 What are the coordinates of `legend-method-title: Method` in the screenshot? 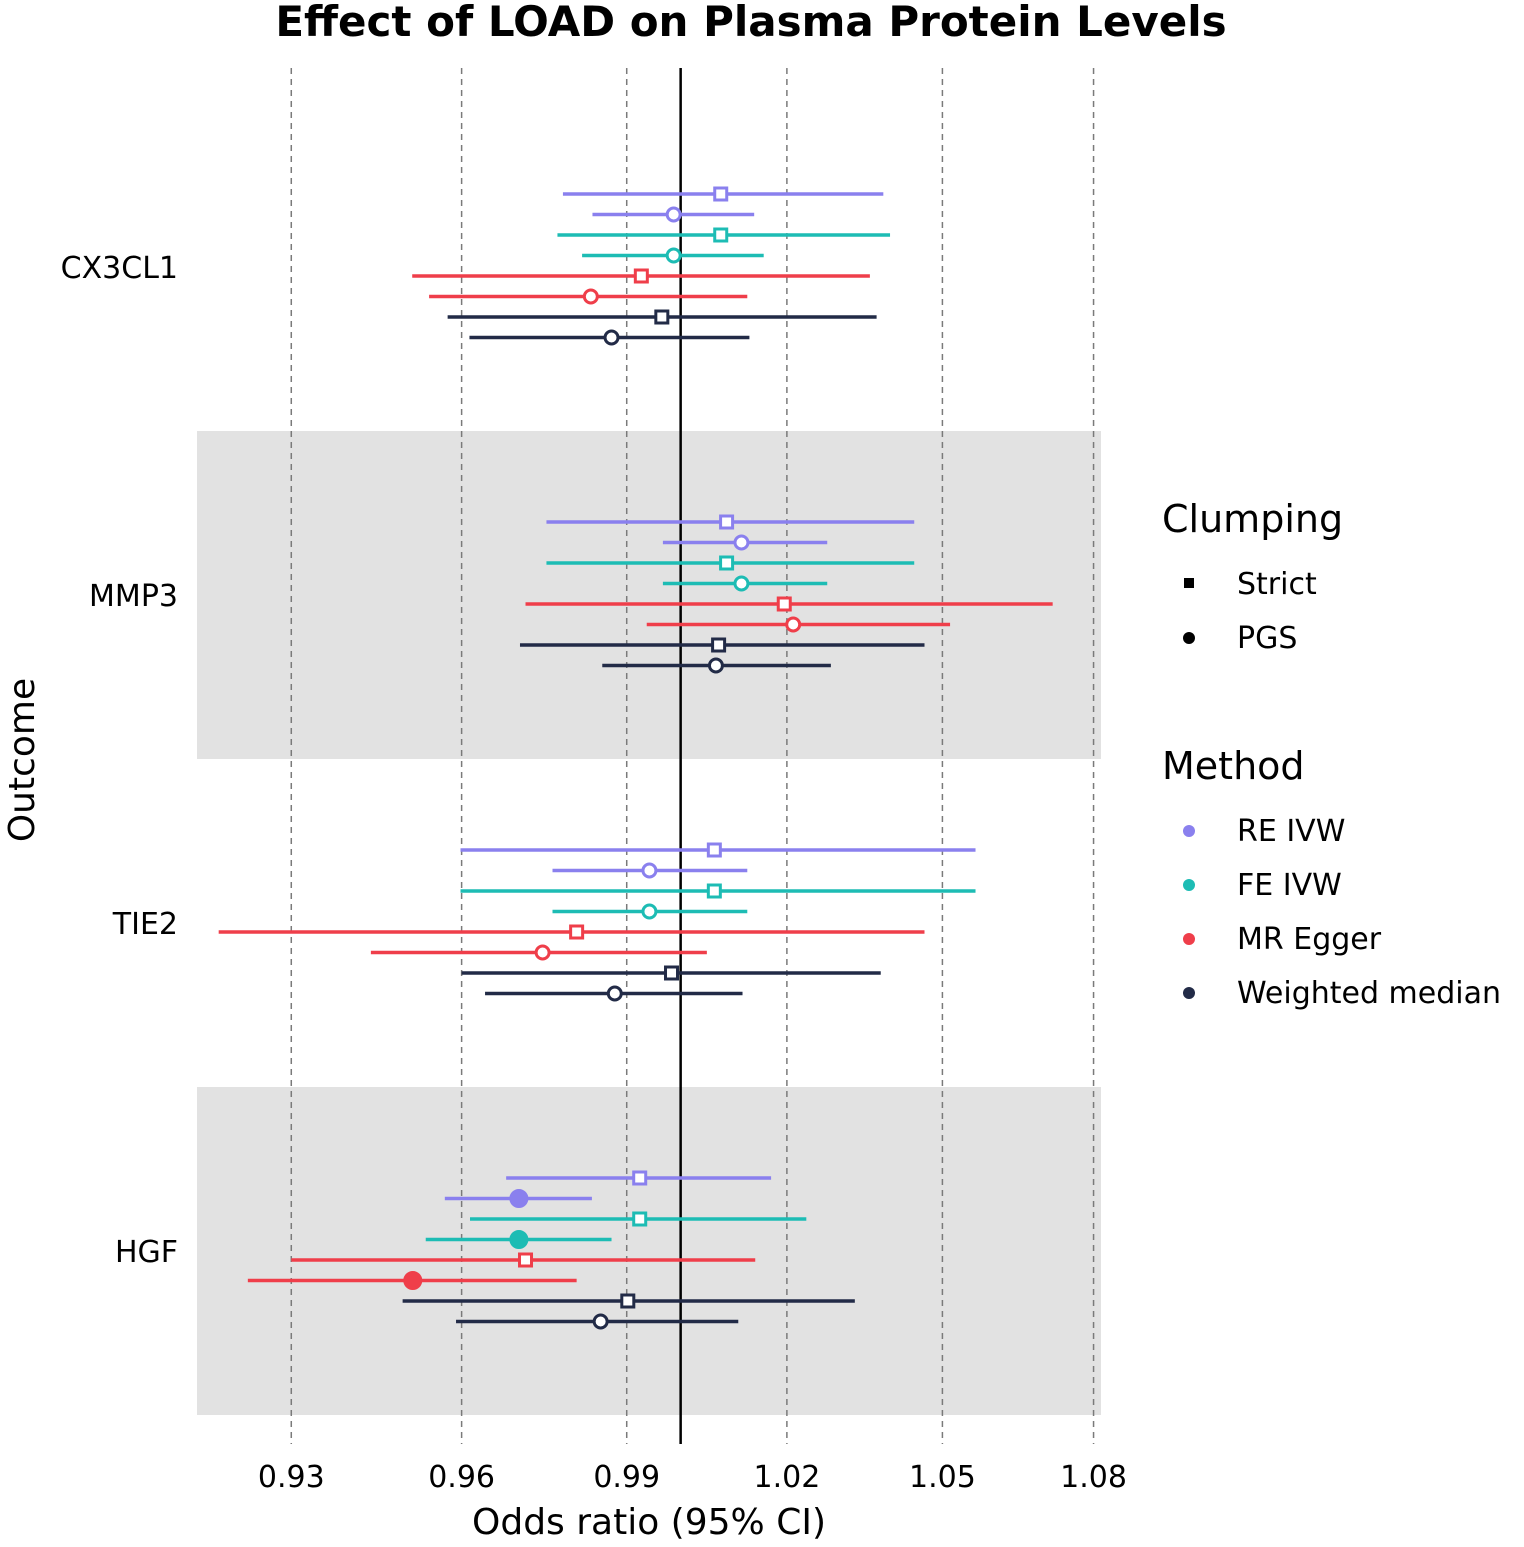 It's located at (1233, 766).